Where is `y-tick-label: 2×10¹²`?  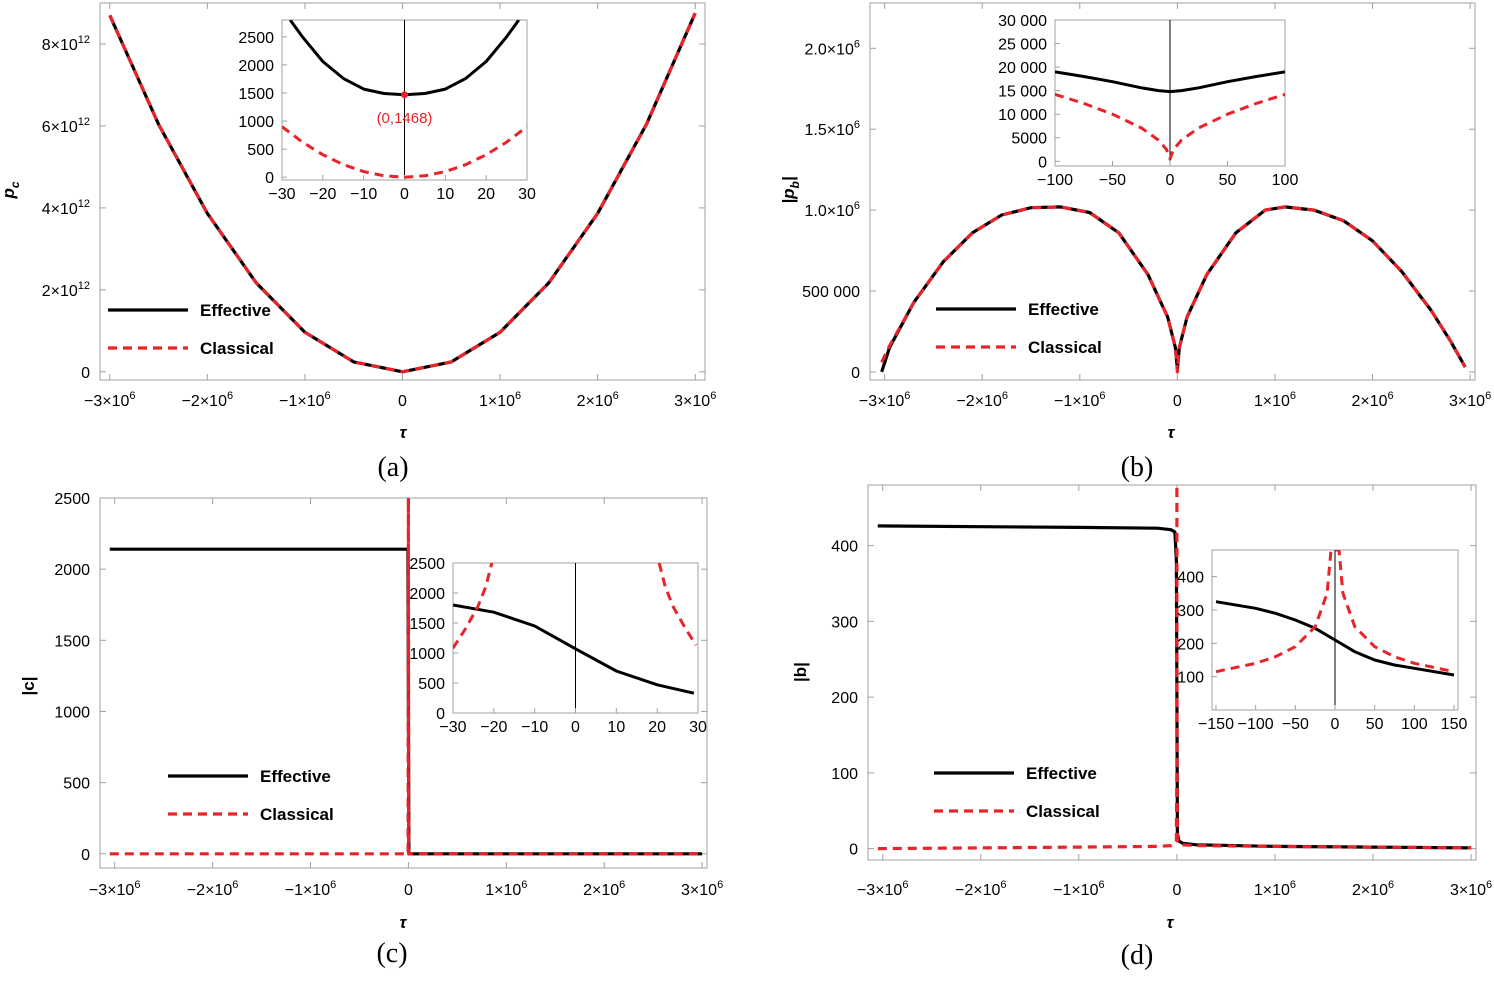 y-tick-label: 2×10¹² is located at coordinates (66, 290).